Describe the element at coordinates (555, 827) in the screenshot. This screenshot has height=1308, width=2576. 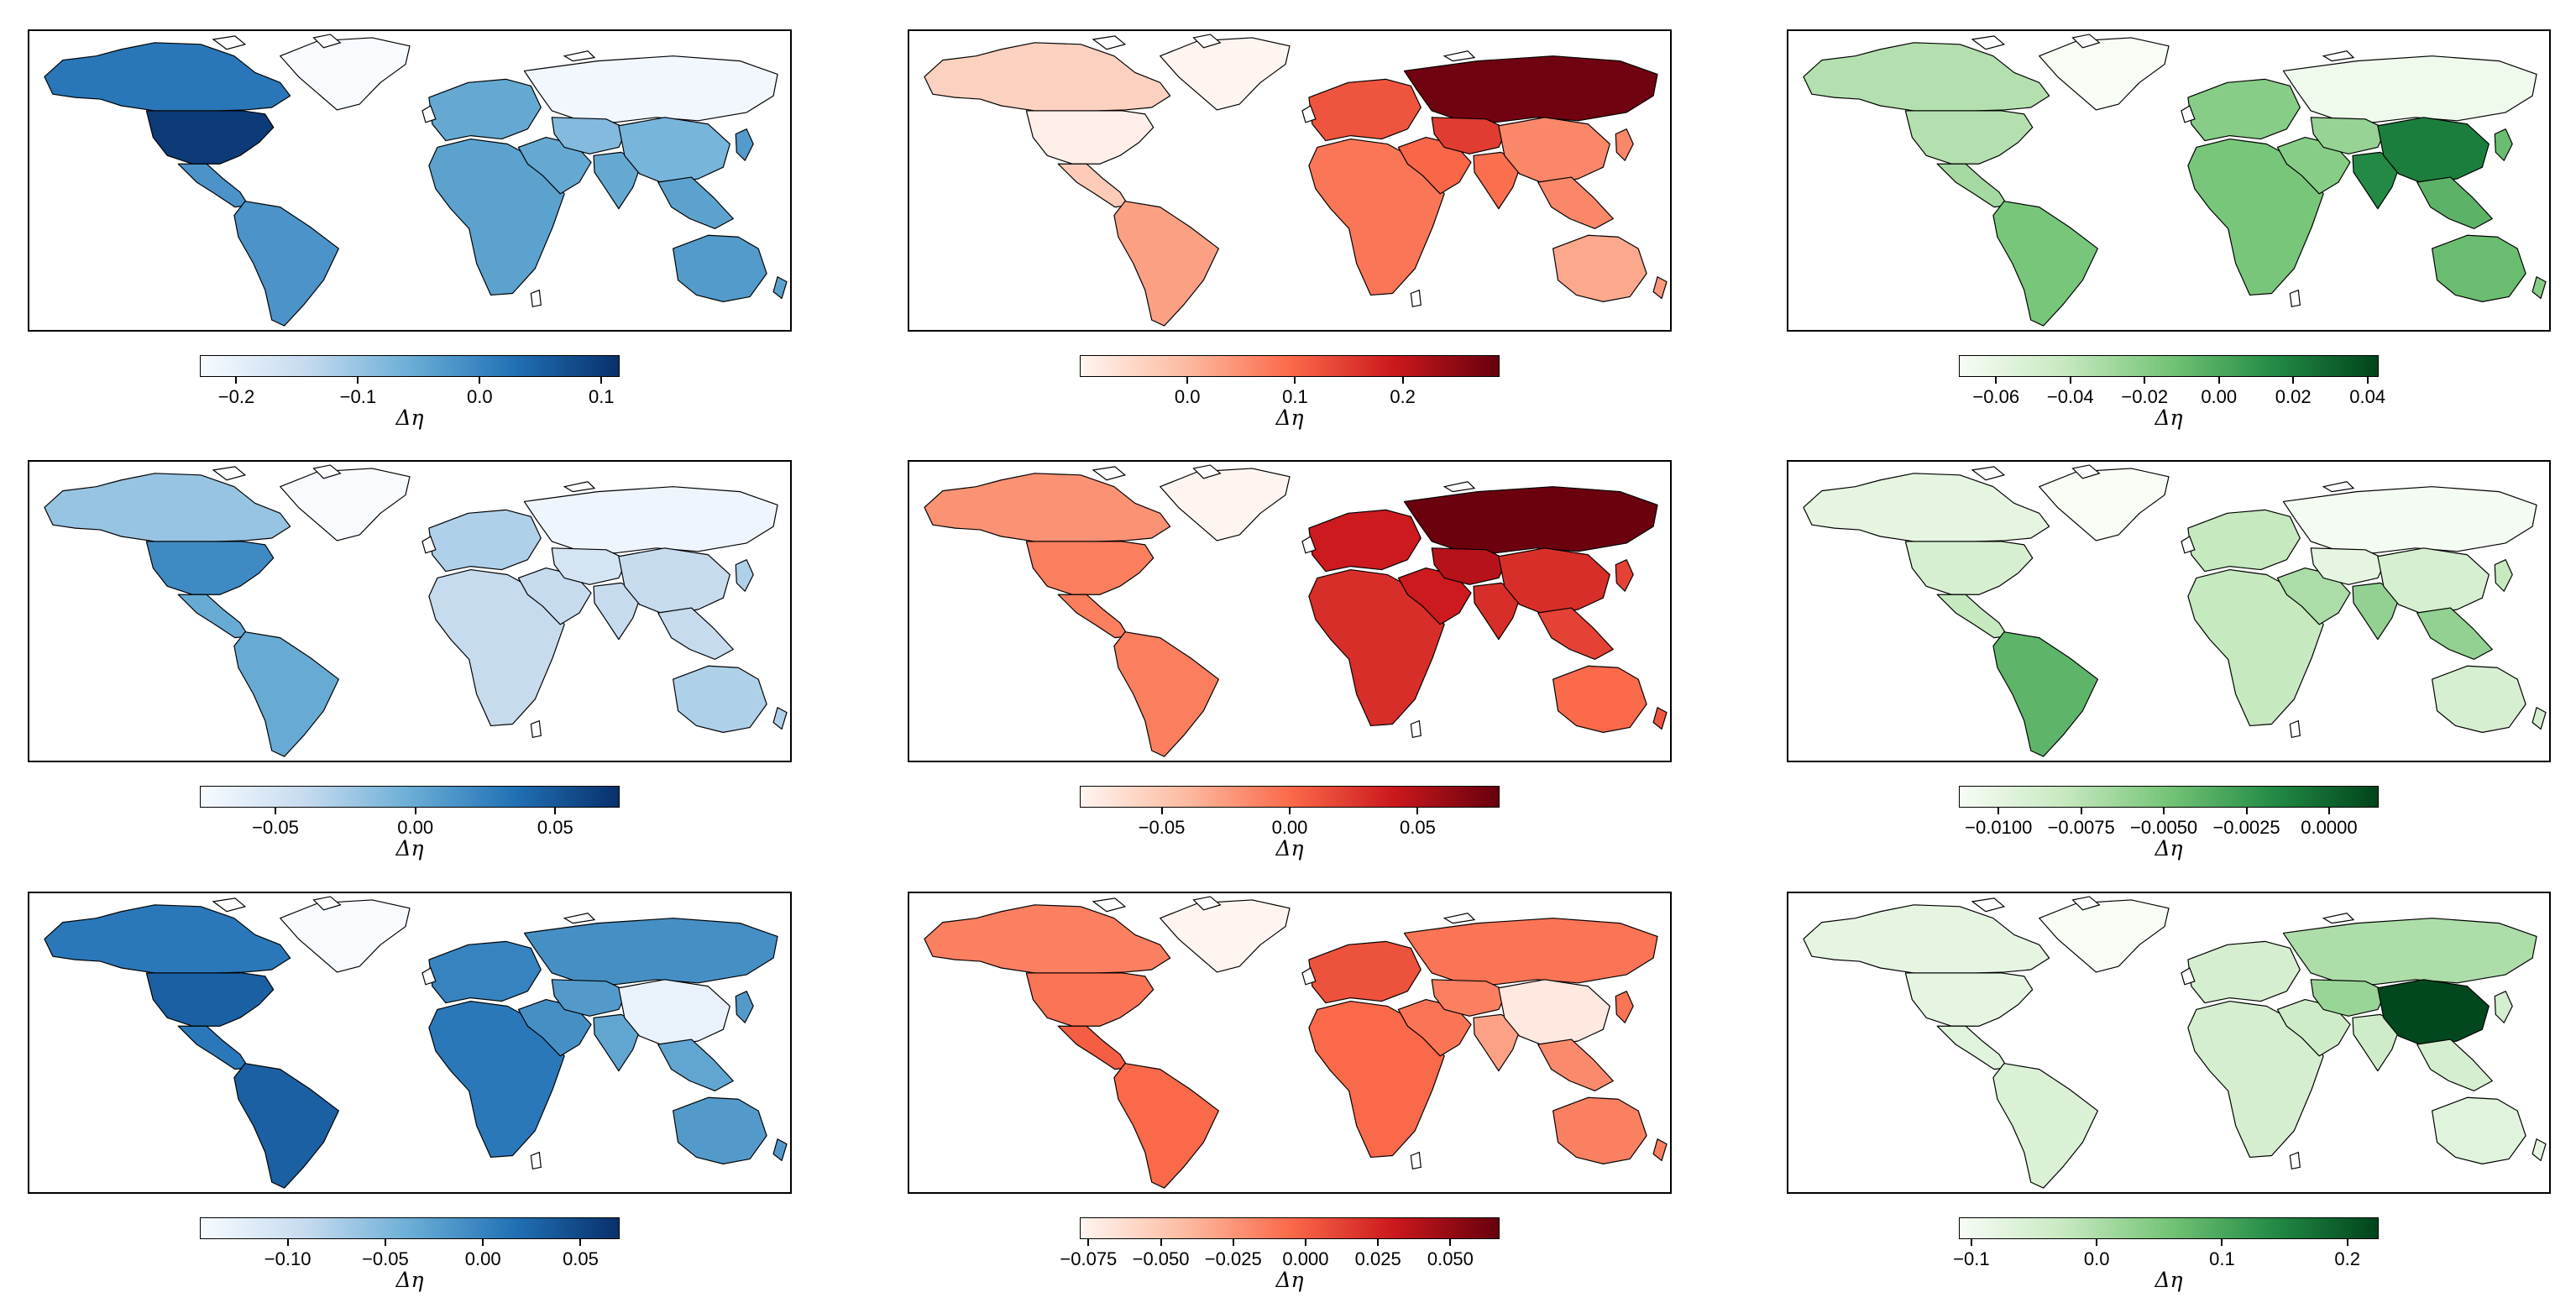
I see `colorbar-tick-label: 0.05` at that location.